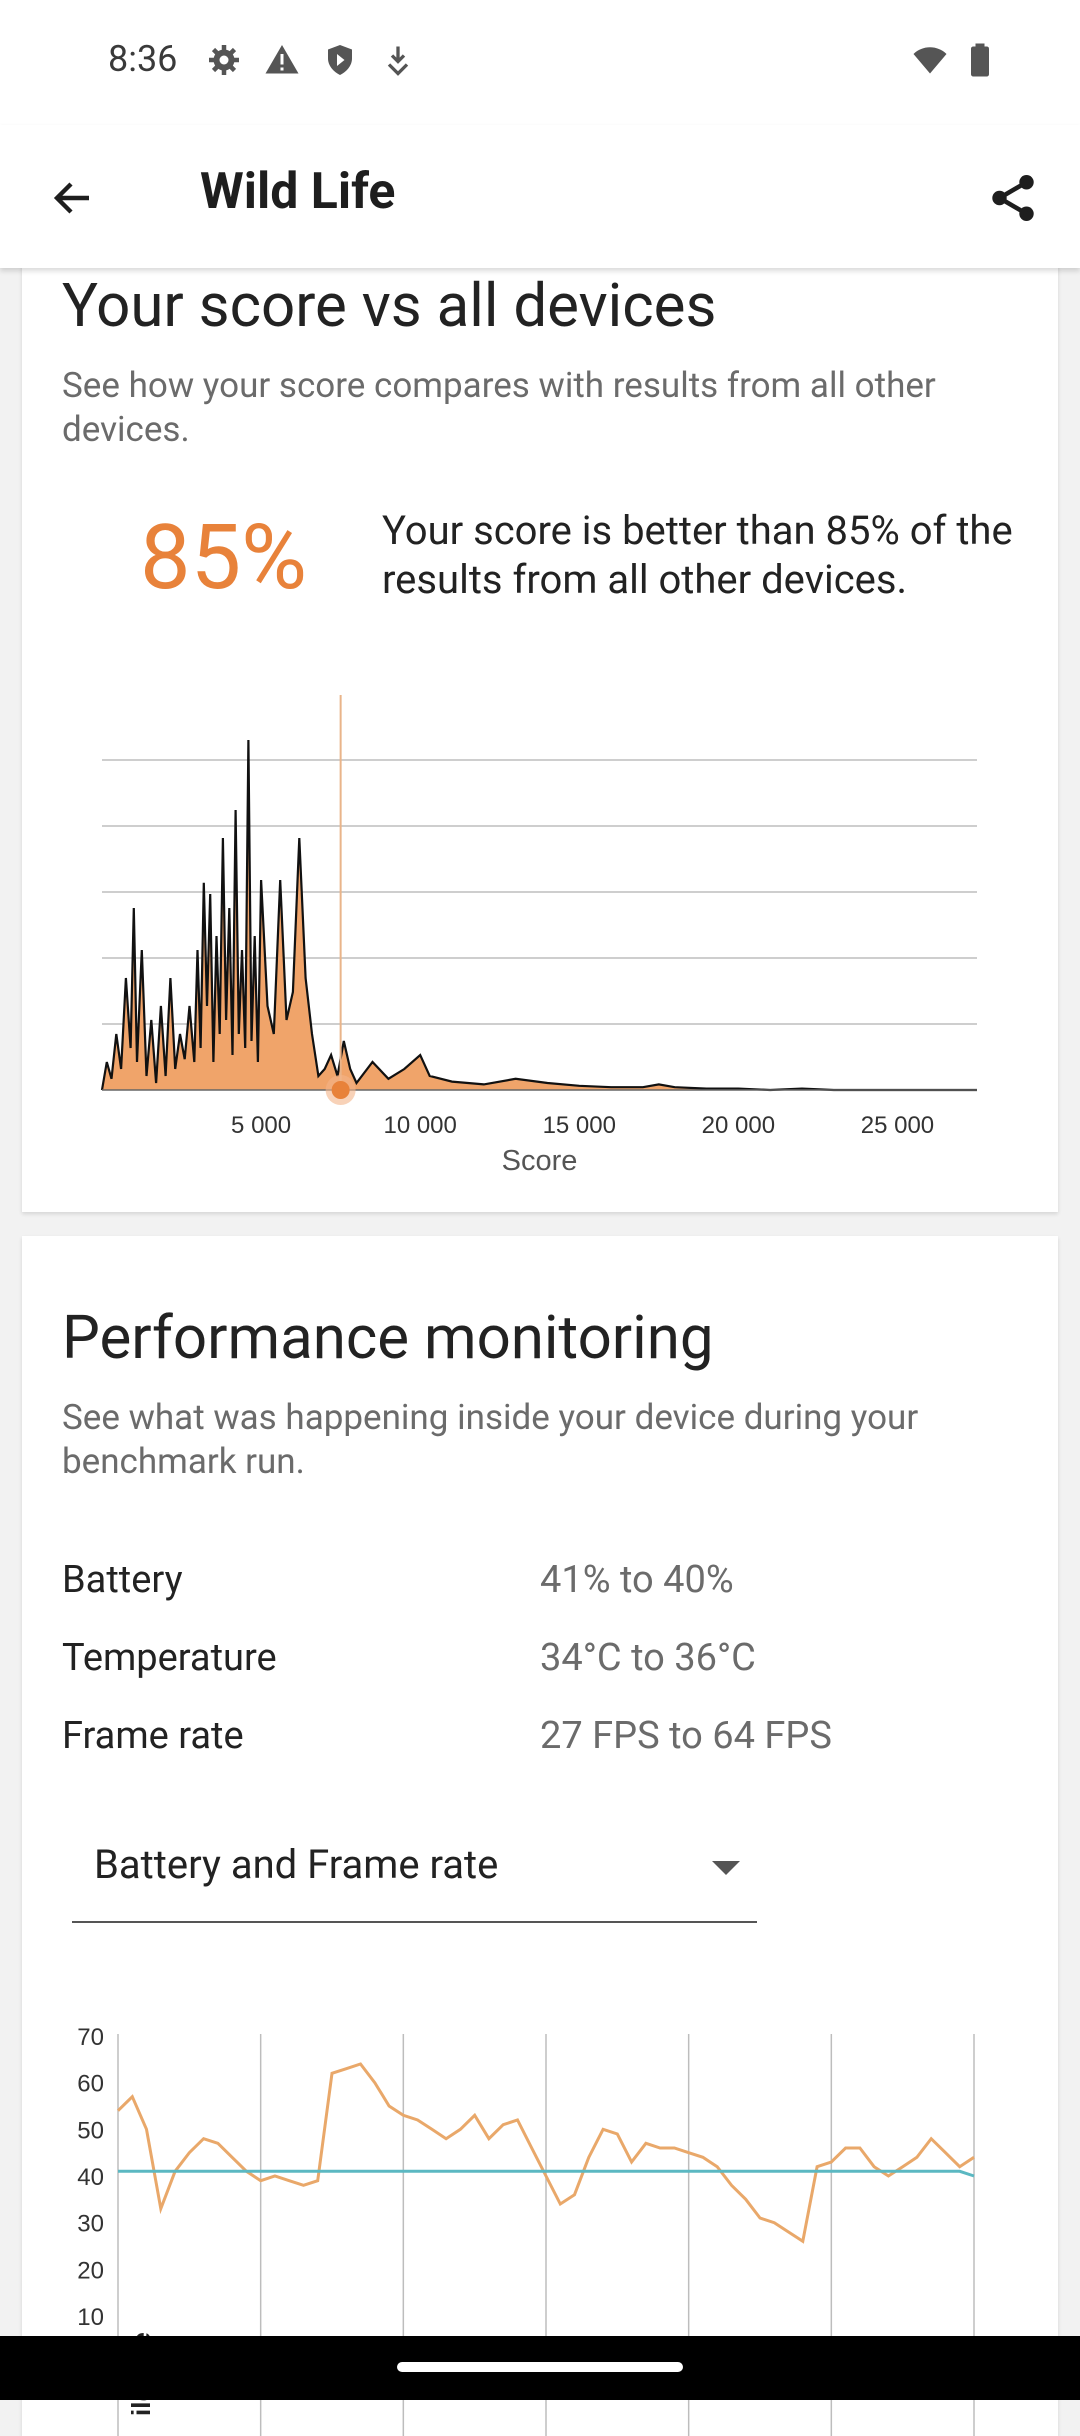  Describe the element at coordinates (579, 1125) in the screenshot. I see `x-tick-label: 15 000` at that location.